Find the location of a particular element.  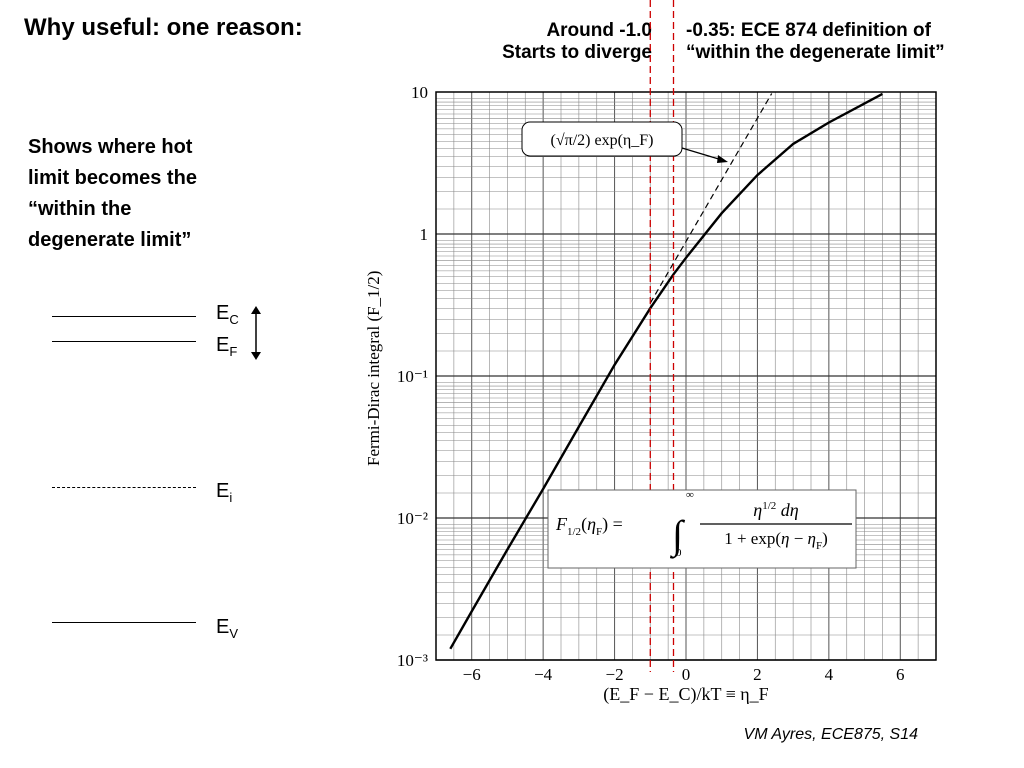

y-tick-label: 10⁻² is located at coordinates (412, 518).